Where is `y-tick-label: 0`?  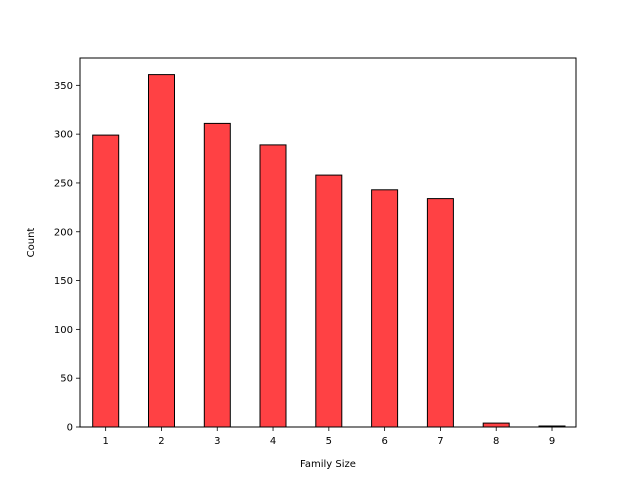
y-tick-label: 0 is located at coordinates (70, 428).